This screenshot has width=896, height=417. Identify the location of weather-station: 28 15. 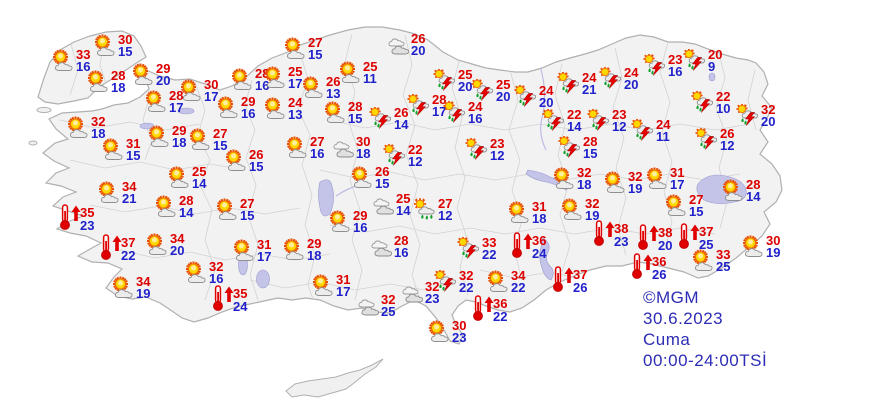
(342, 112).